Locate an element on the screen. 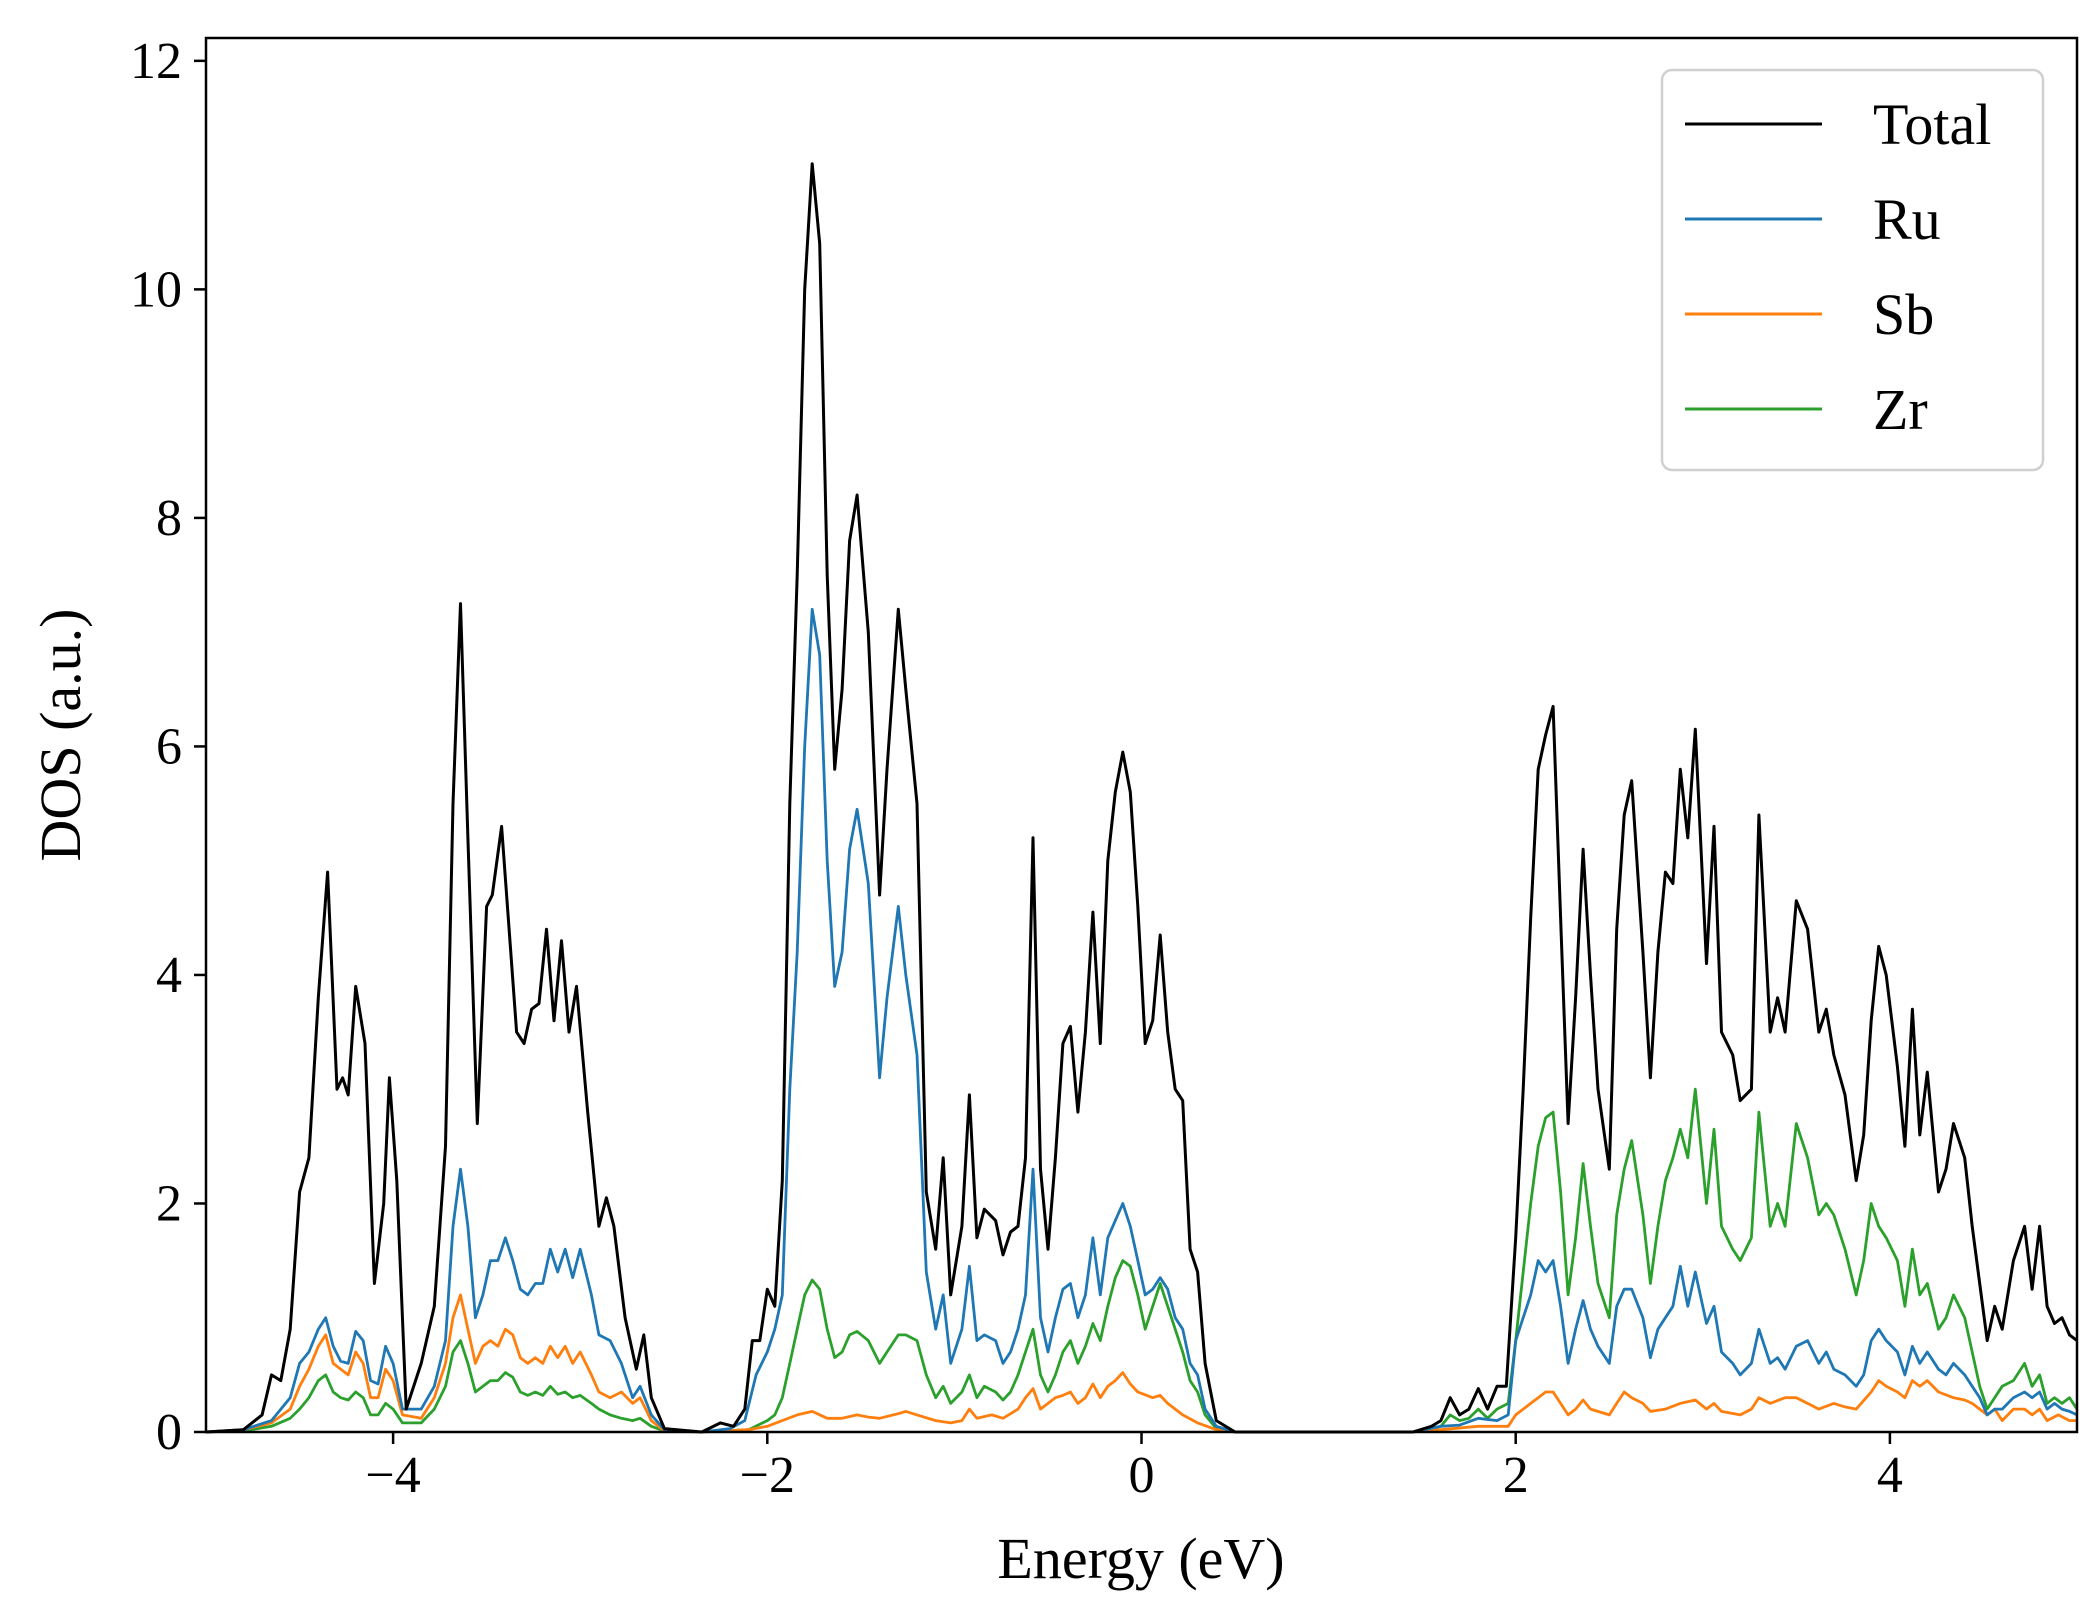 The height and width of the screenshot is (1619, 2097). series-line-sb is located at coordinates (1141, 1363).